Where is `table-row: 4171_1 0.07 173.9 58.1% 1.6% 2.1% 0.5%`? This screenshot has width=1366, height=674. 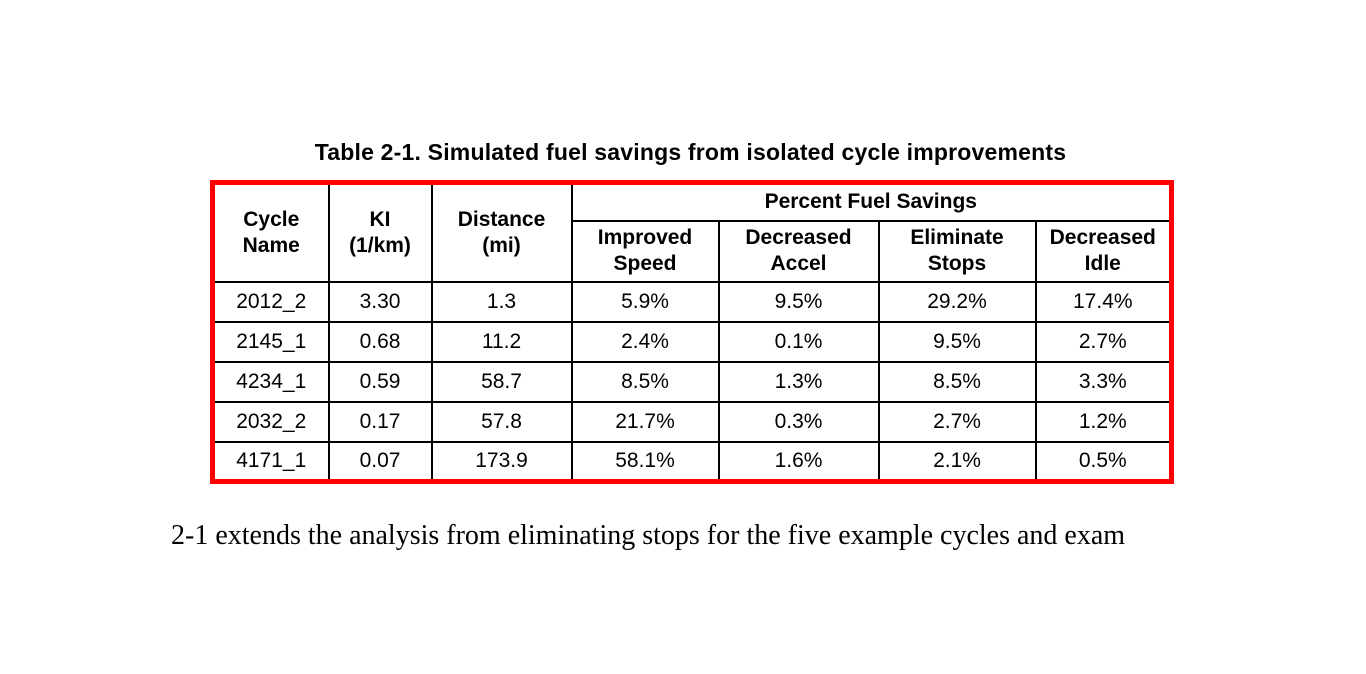
table-row: 4171_1 0.07 173.9 58.1% 1.6% 2.1% 0.5% is located at coordinates (692, 461).